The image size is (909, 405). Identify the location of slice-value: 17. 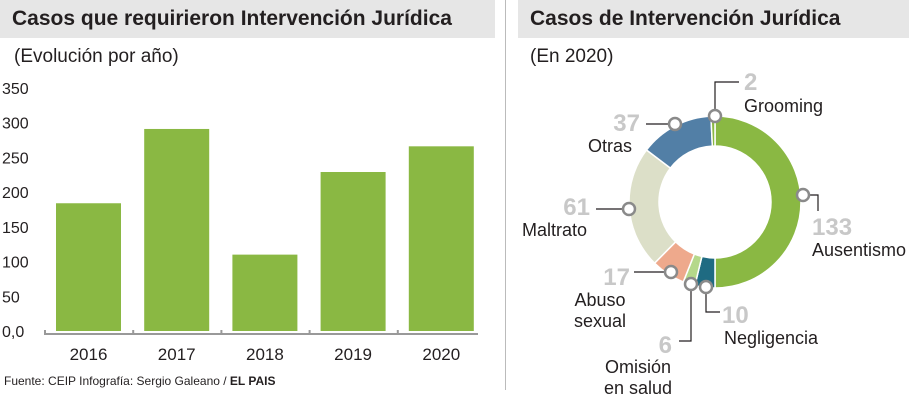
(616, 277).